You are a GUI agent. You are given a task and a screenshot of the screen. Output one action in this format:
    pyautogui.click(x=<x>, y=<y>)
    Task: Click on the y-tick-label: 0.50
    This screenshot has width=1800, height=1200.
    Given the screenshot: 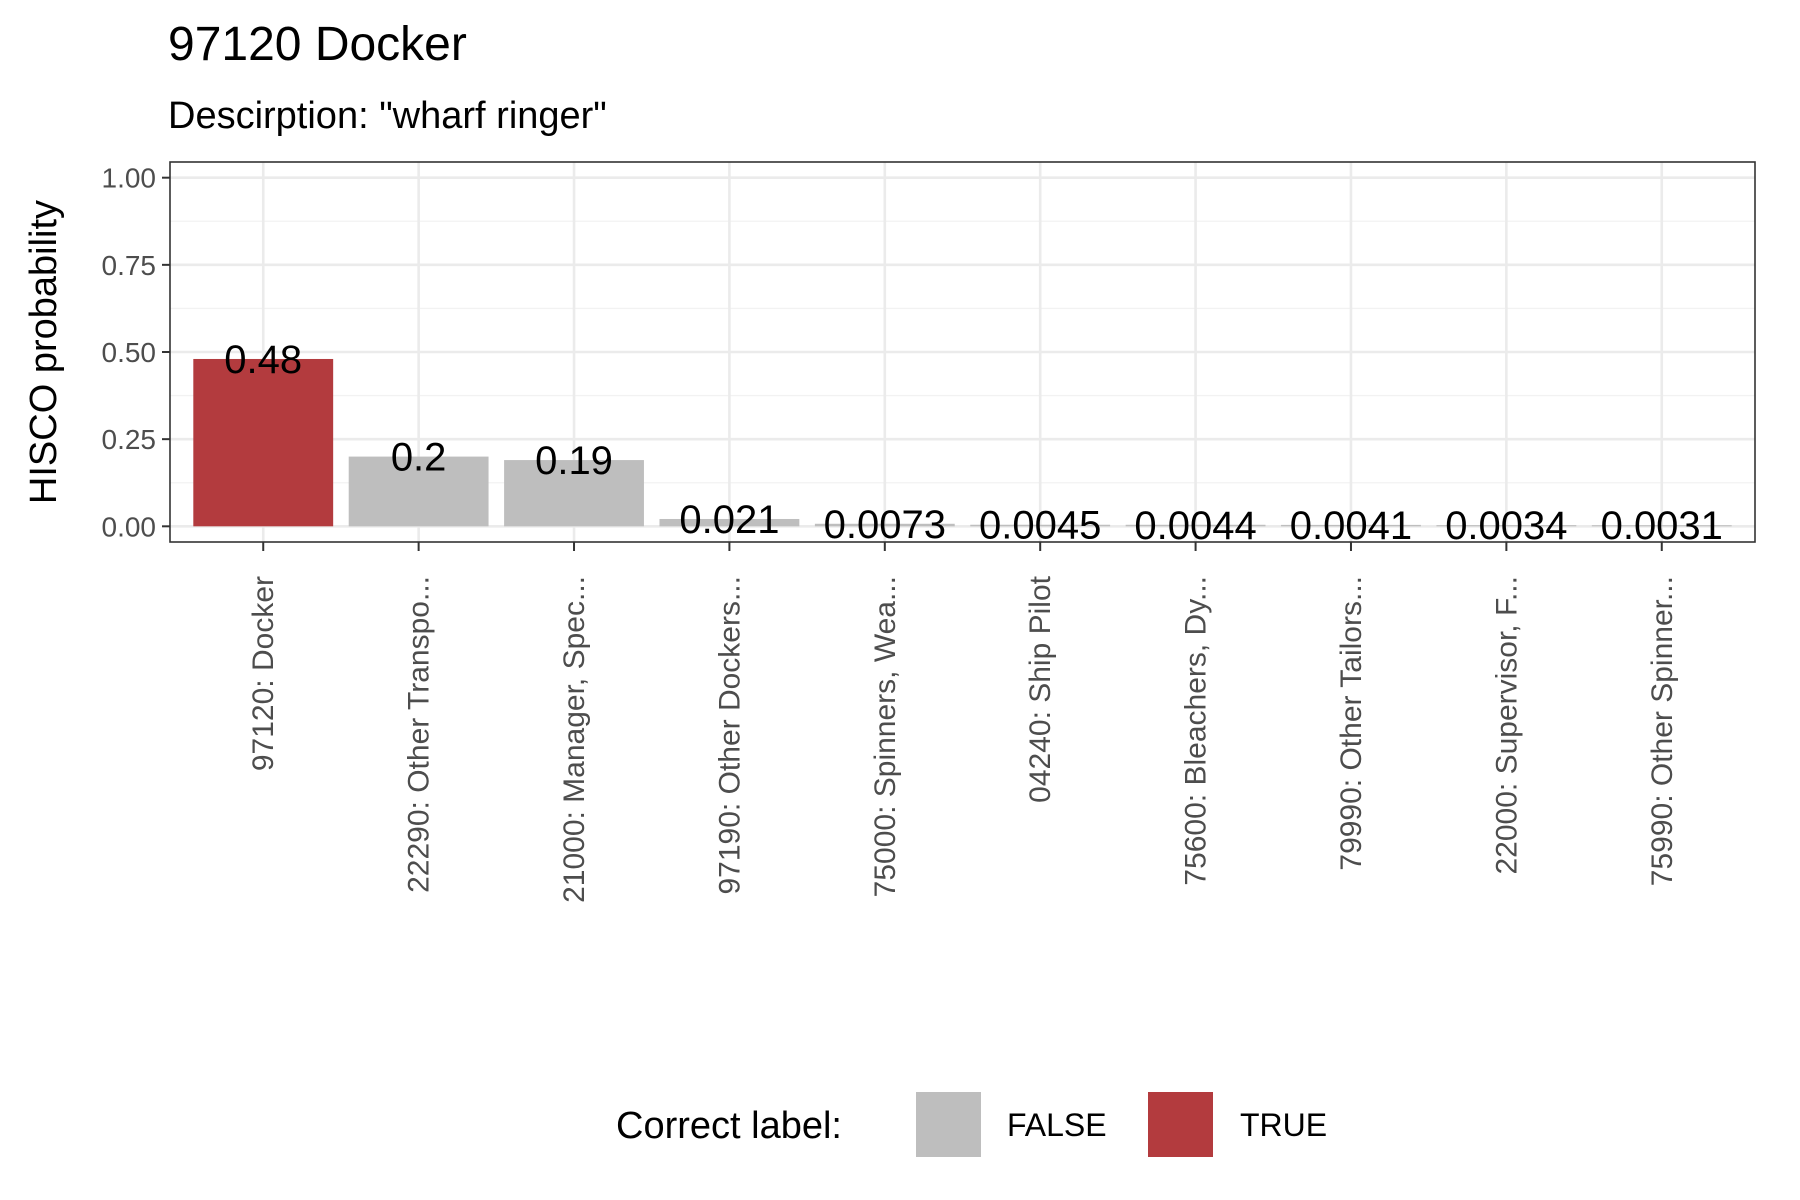 What is the action you would take?
    pyautogui.click(x=129, y=352)
    